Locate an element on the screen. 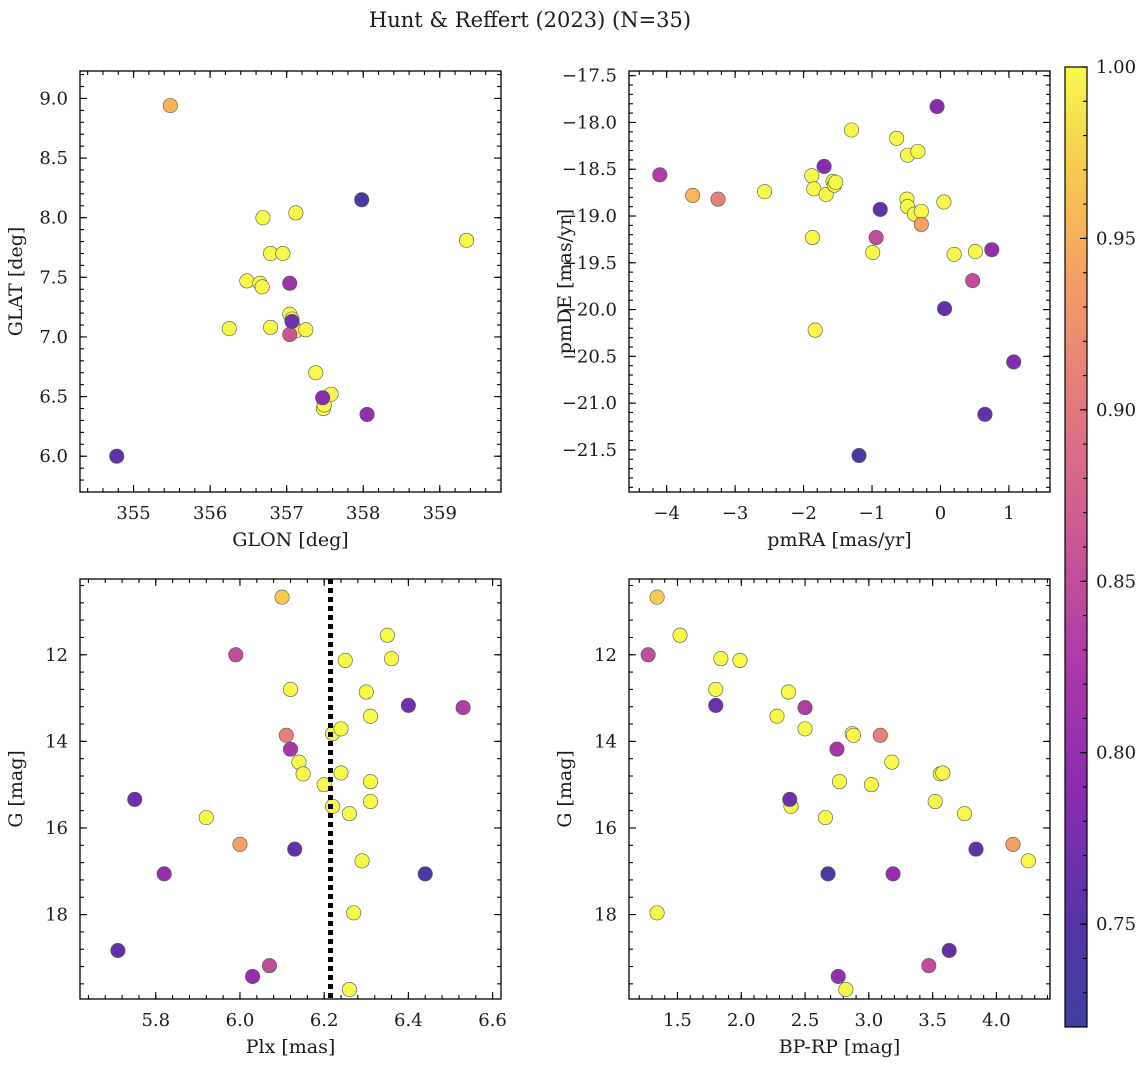  colorbar-tick-label: 0.80 is located at coordinates (1116, 753).